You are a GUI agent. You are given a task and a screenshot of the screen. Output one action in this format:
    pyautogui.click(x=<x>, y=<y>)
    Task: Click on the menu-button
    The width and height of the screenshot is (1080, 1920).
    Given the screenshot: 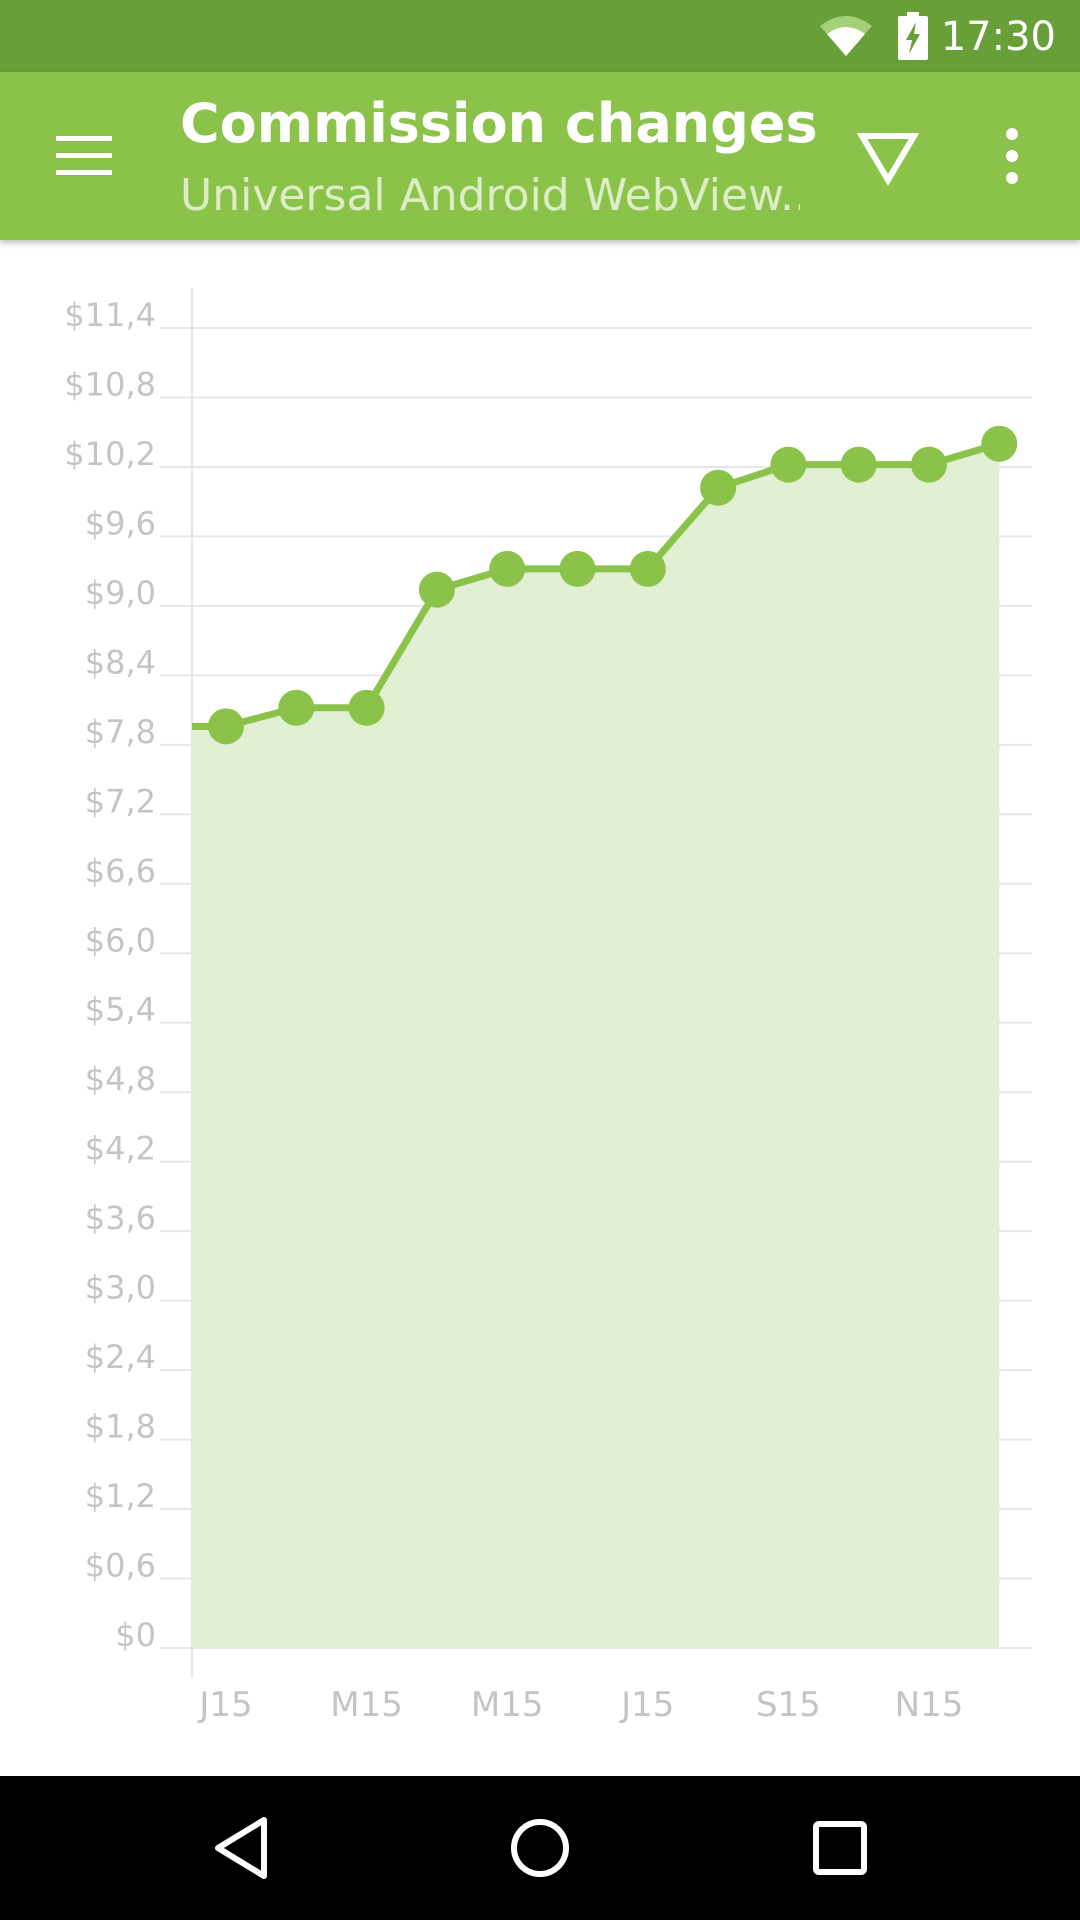 What is the action you would take?
    pyautogui.click(x=84, y=156)
    